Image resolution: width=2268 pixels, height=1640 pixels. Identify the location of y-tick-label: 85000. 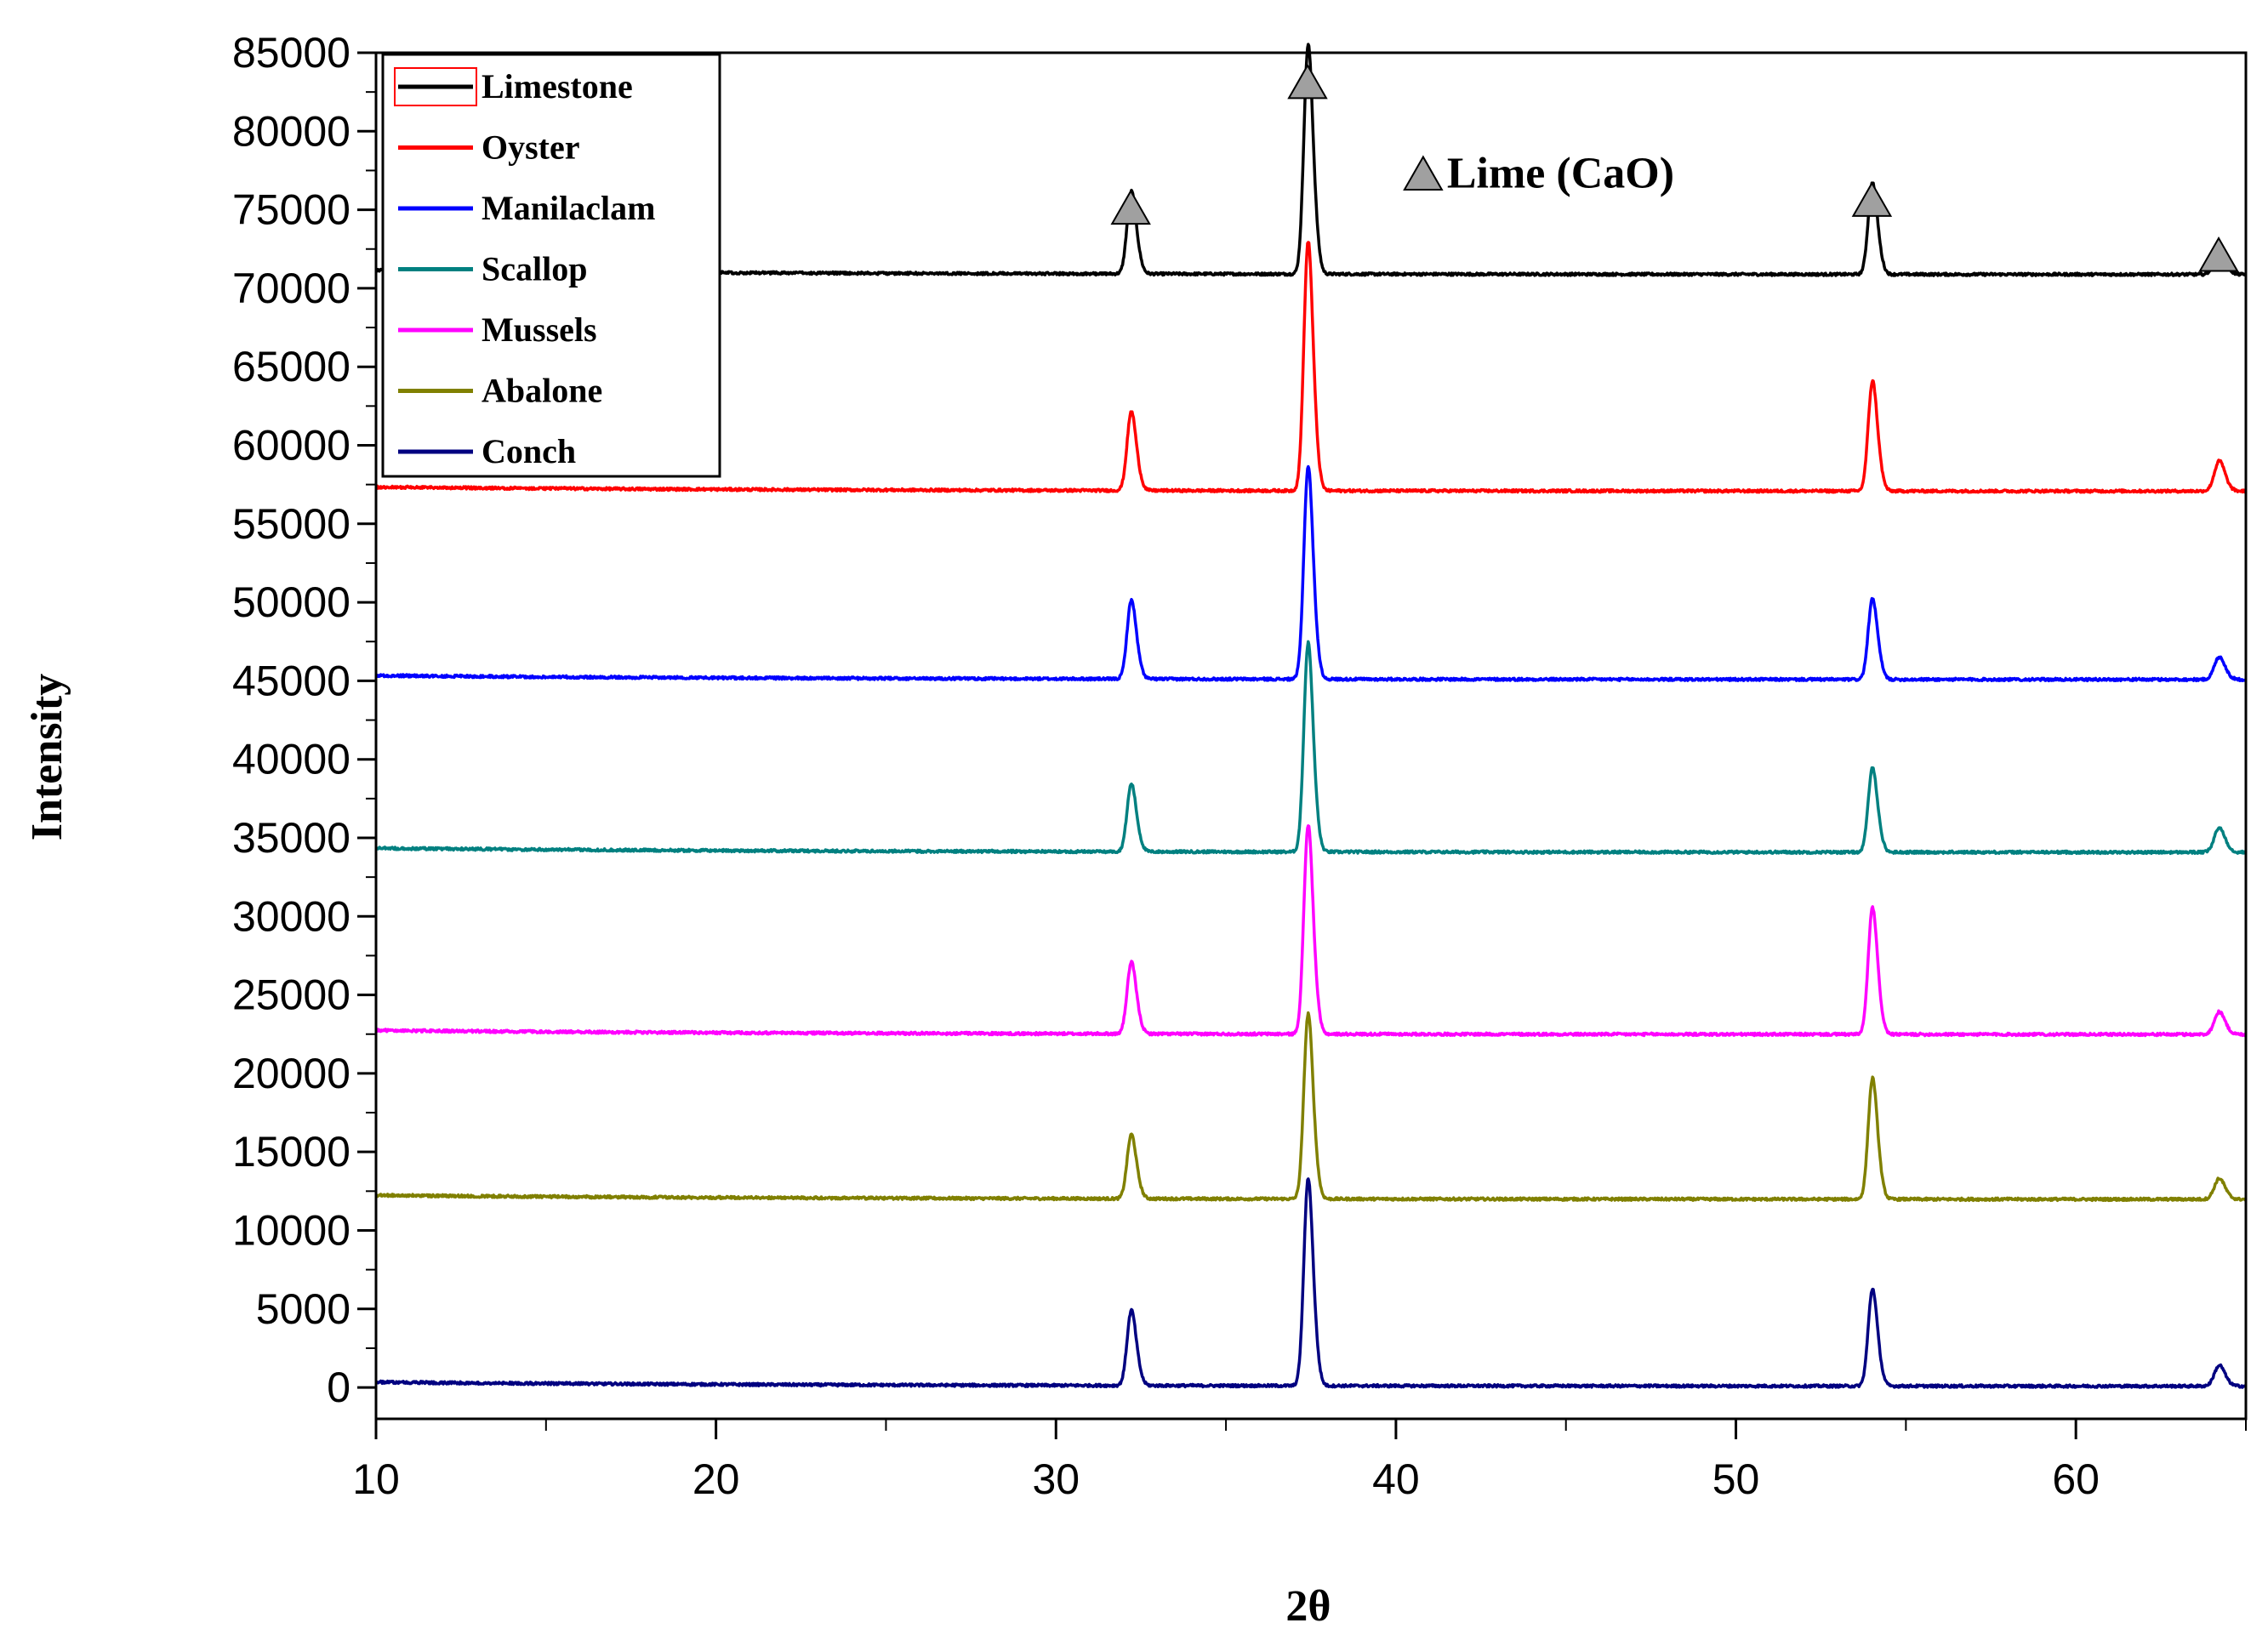
(291, 53).